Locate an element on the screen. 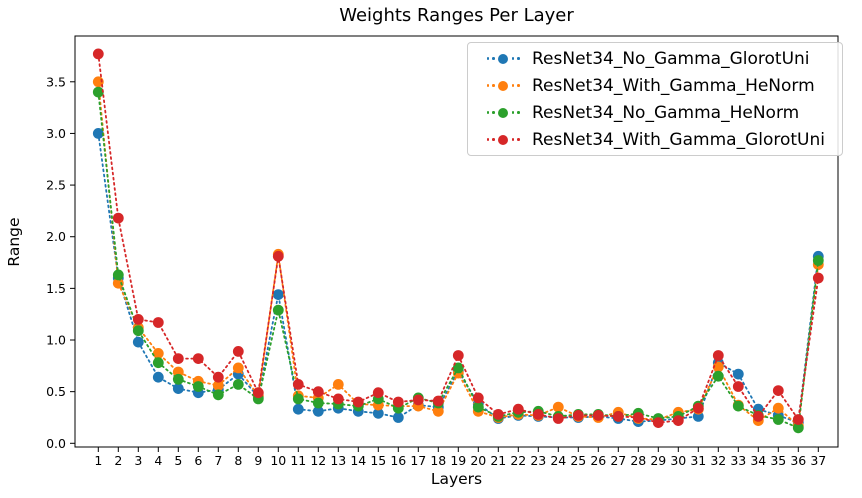 This screenshot has height=498, width=862. x-tick-label: 8 is located at coordinates (238, 460).